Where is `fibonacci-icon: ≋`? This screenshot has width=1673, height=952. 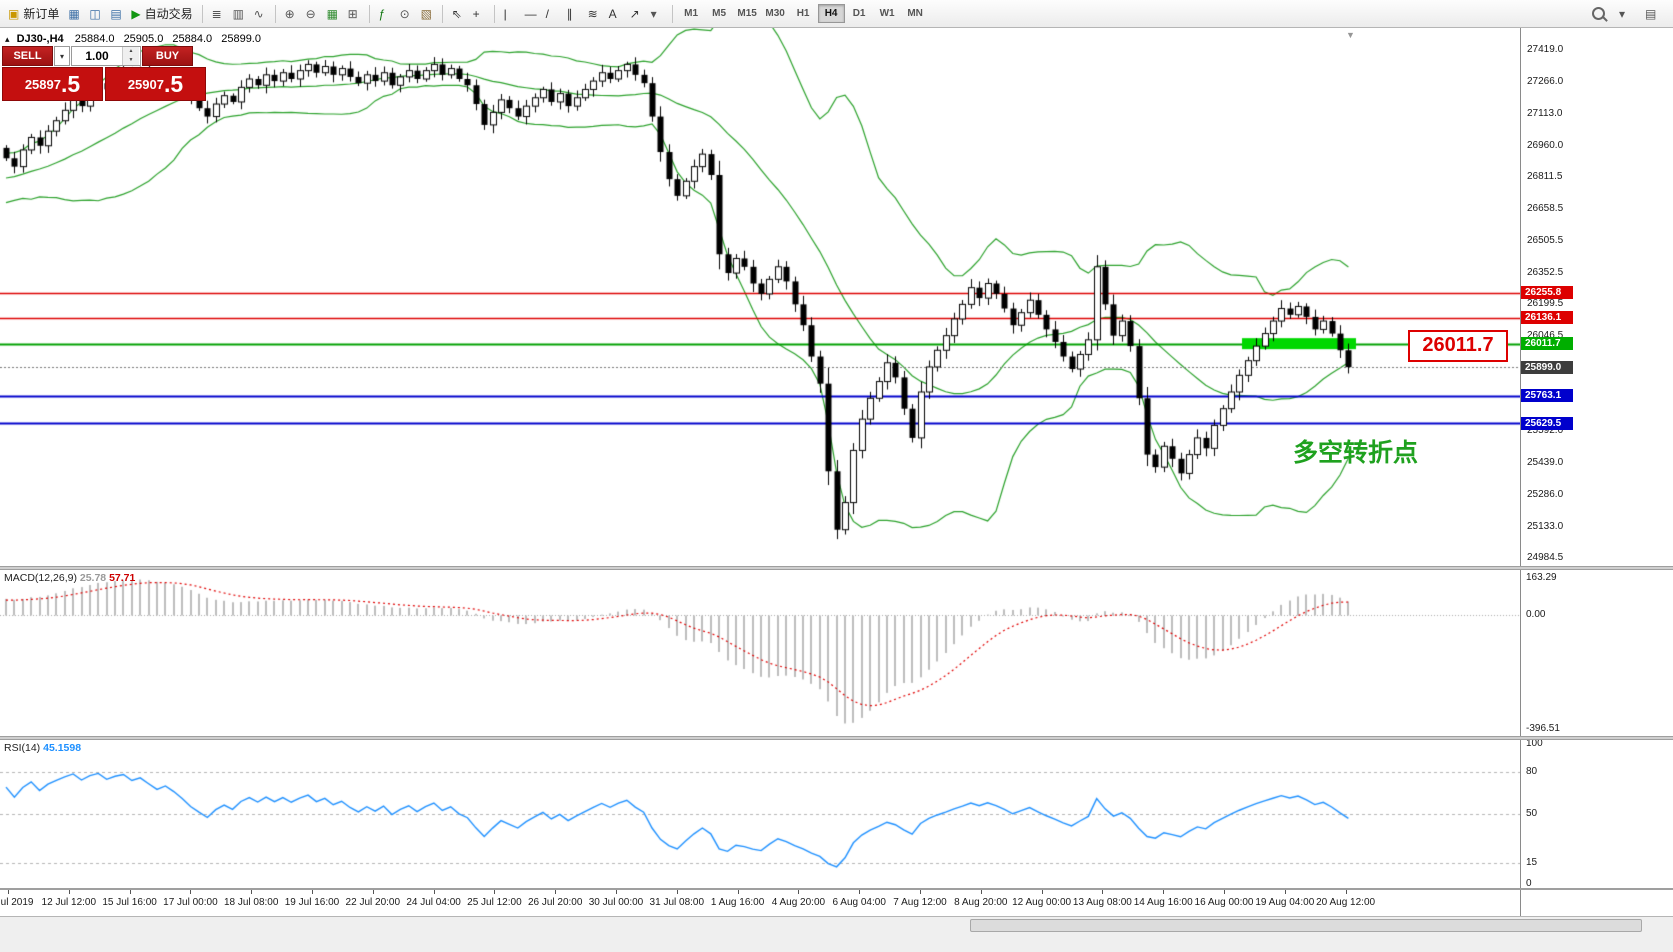
fibonacci-icon: ≋ is located at coordinates (592, 13).